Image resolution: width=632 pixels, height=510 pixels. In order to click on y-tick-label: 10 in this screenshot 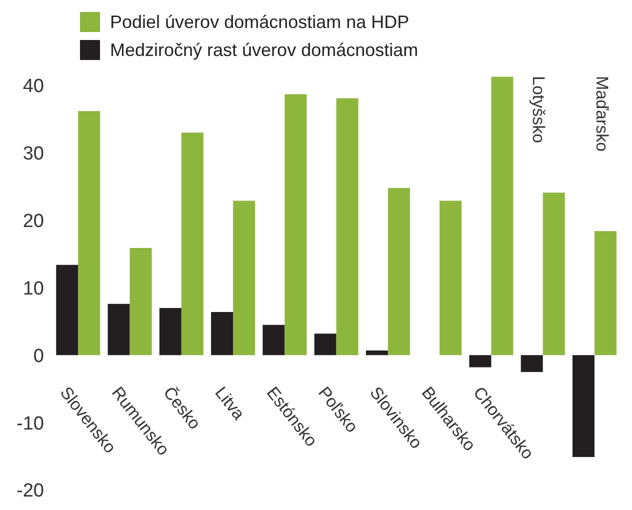, I will do `click(33, 289)`.